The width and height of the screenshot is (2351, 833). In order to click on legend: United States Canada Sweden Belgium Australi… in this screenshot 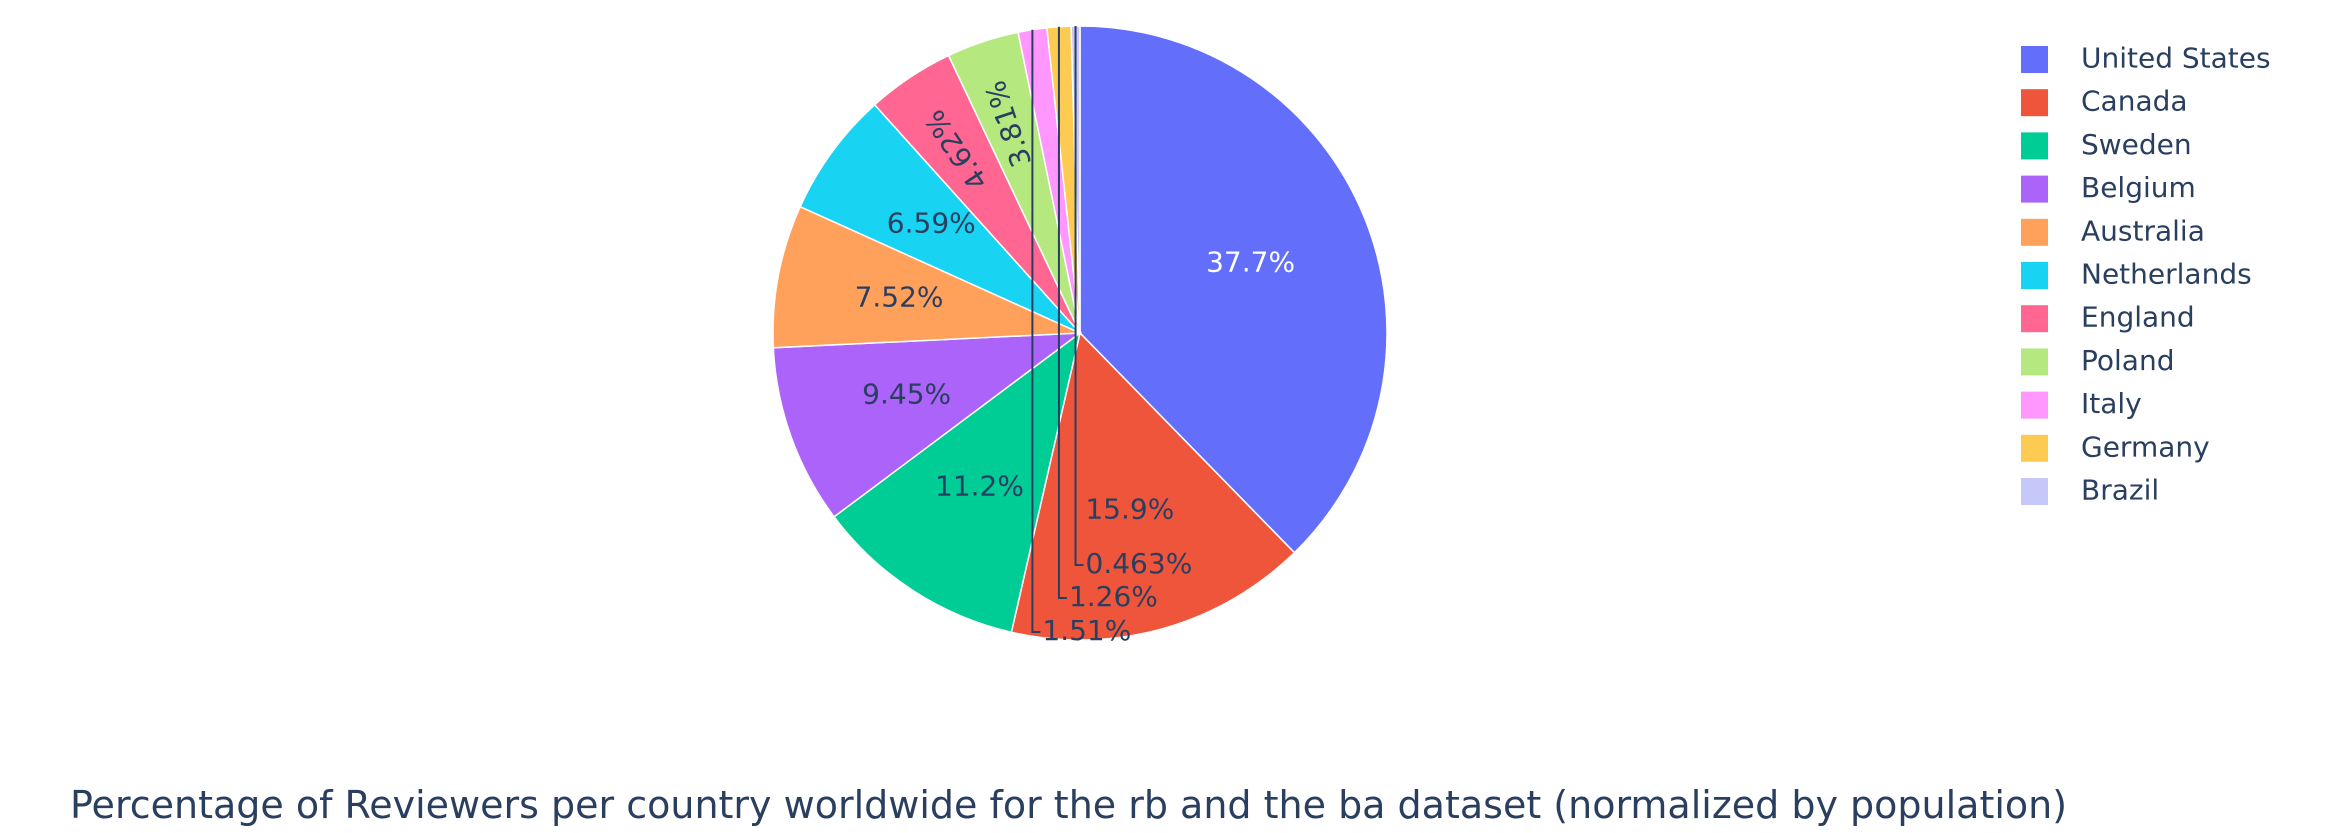, I will do `click(2146, 274)`.